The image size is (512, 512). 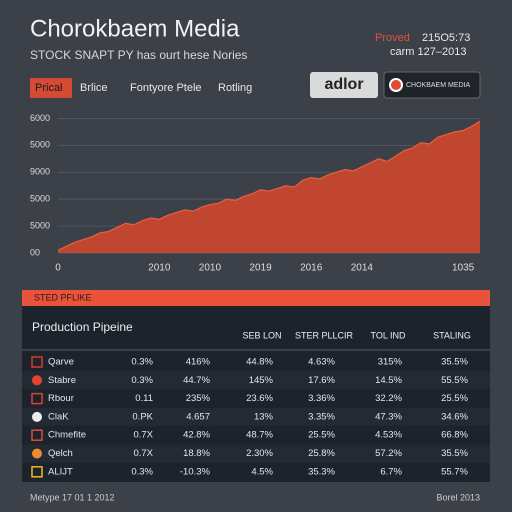 What do you see at coordinates (264, 416) in the screenshot?
I see `cell: 13%` at bounding box center [264, 416].